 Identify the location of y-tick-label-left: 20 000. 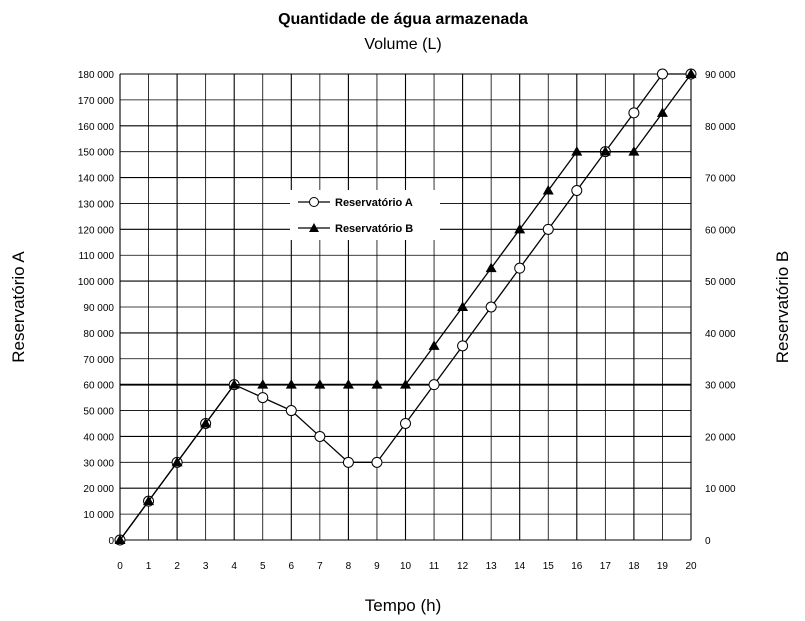
(98, 489).